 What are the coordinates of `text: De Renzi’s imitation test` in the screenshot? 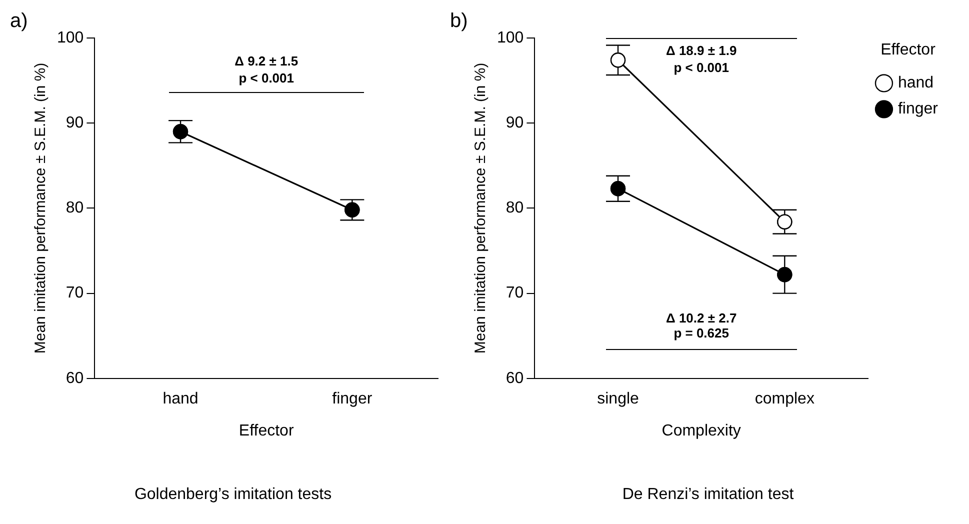 It's located at (708, 494).